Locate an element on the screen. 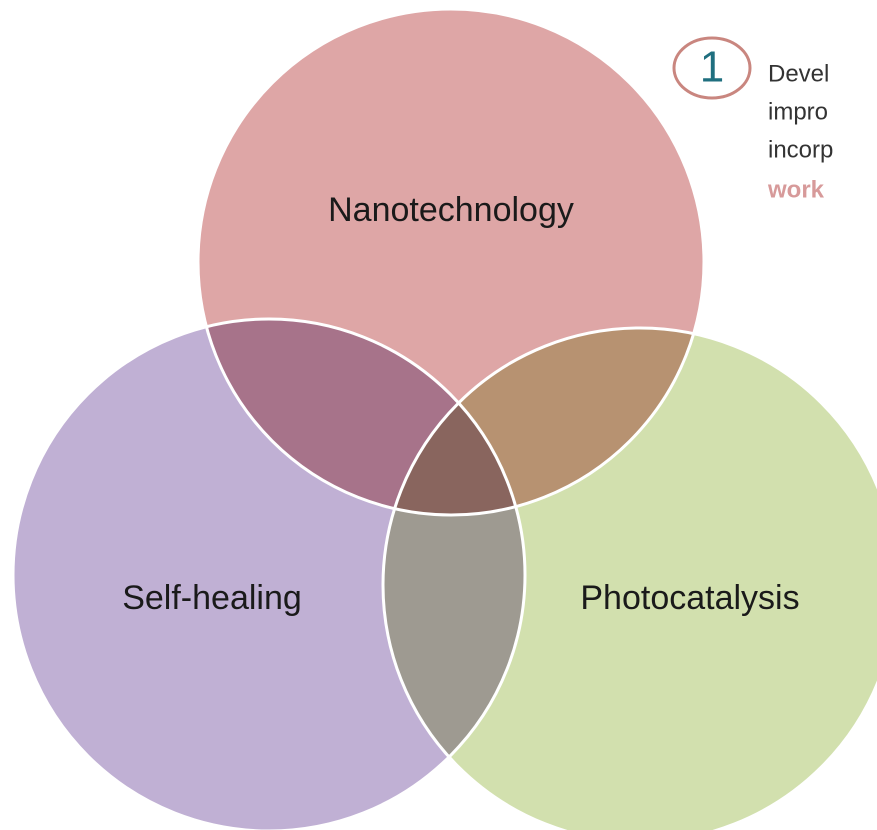  note-emphasis: work is located at coordinates (796, 189).